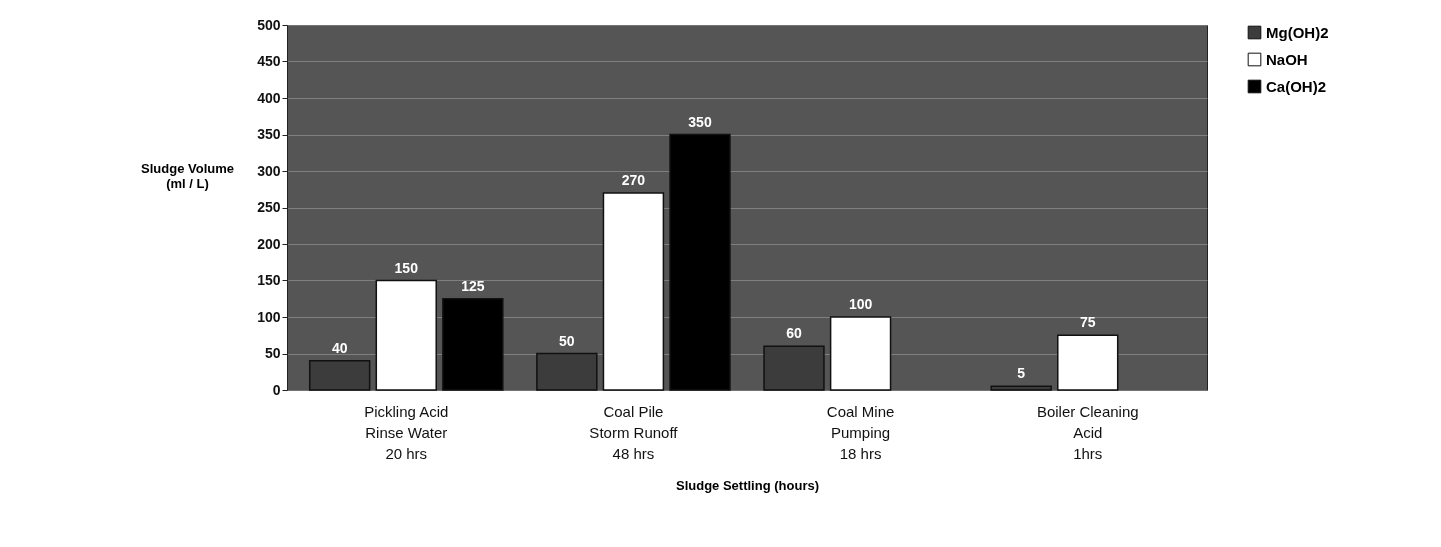 The height and width of the screenshot is (547, 1441). What do you see at coordinates (269, 170) in the screenshot?
I see `y-tick-label: 300` at bounding box center [269, 170].